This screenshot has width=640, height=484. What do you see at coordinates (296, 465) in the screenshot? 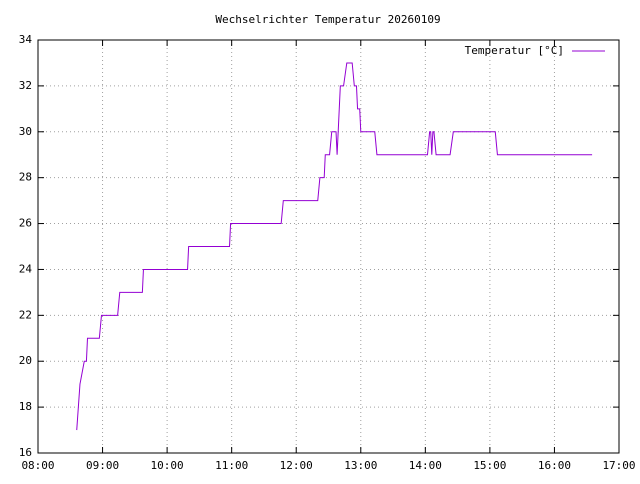
I see `x-tick-label: 12:00` at bounding box center [296, 465].